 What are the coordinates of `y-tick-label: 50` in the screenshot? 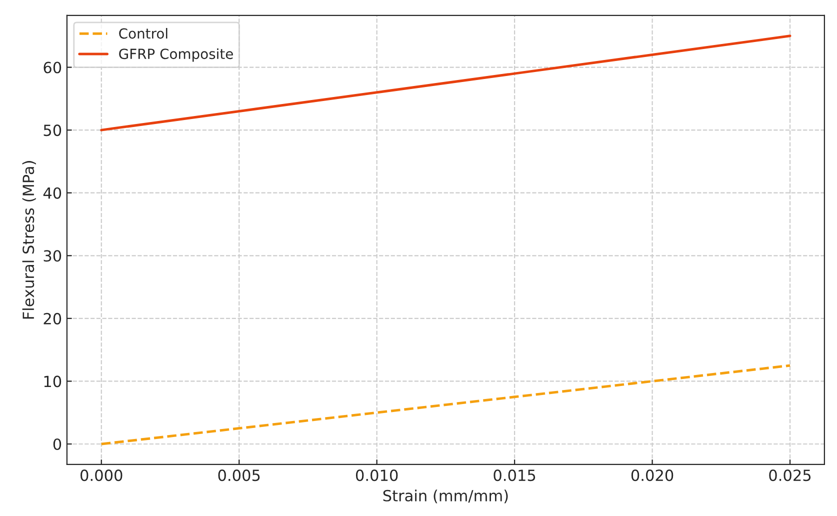 It's located at (53, 130).